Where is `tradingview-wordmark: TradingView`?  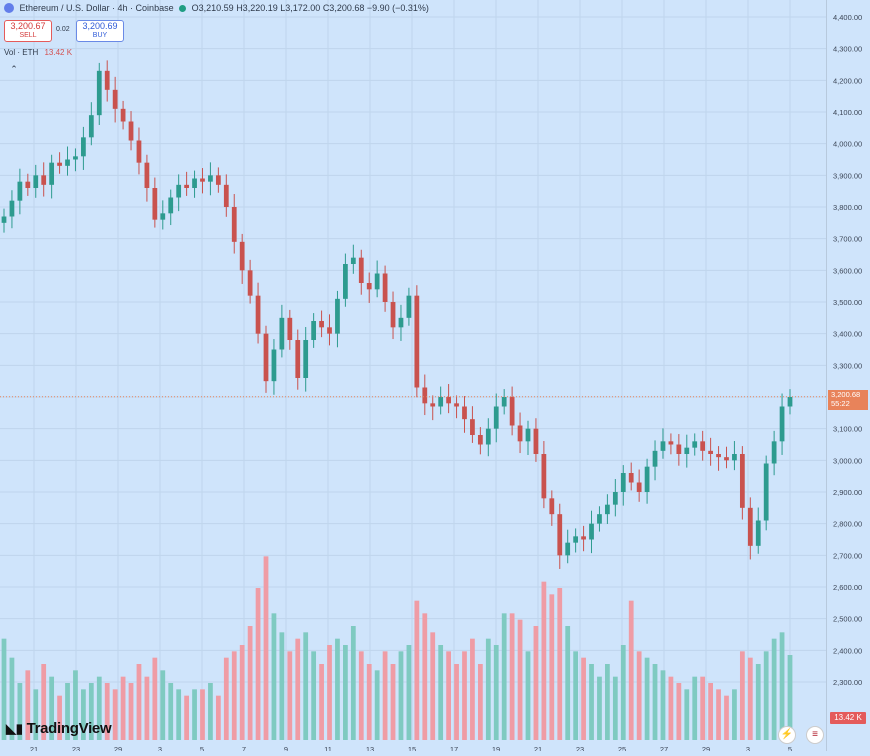
tradingview-wordmark: TradingView is located at coordinates (69, 728).